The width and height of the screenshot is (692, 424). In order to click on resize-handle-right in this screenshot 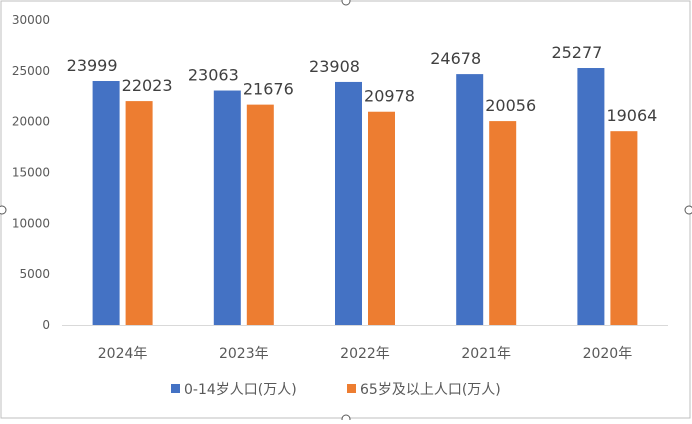, I will do `click(688, 210)`.